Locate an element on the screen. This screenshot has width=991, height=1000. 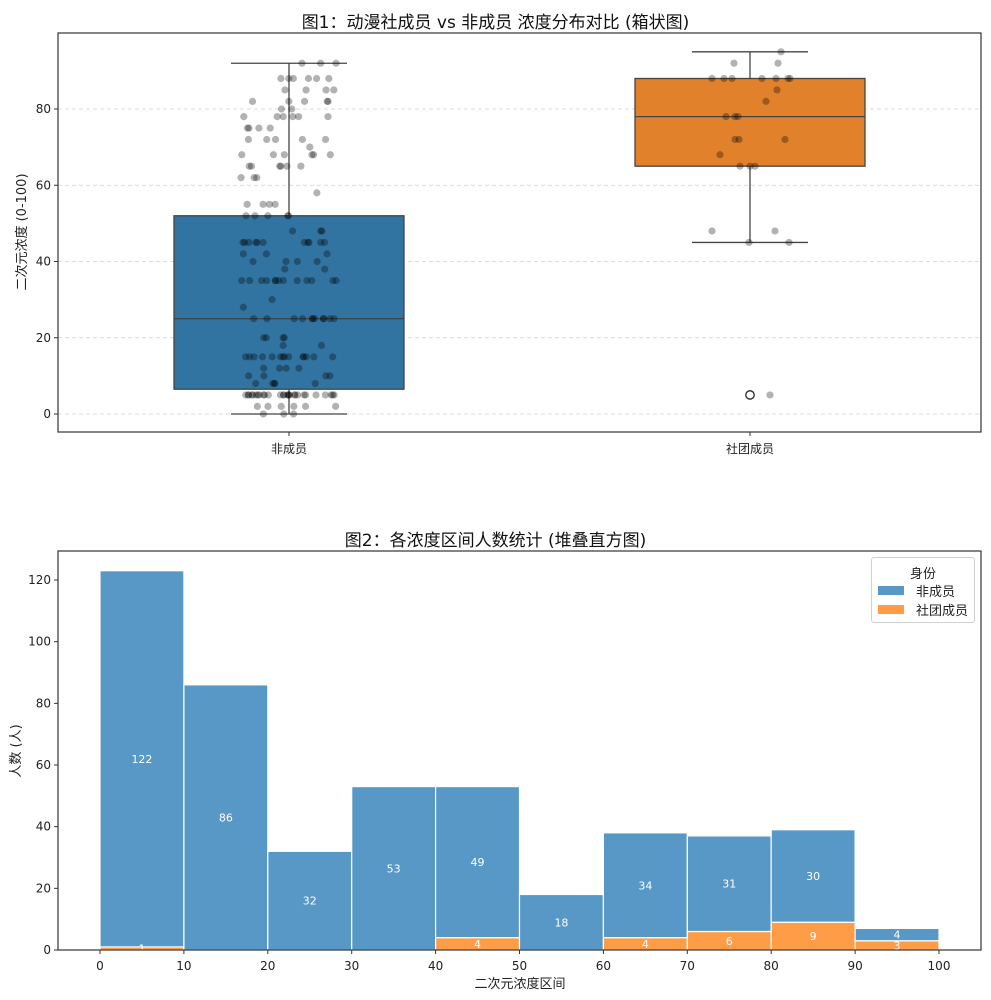
bar-value-label: 1 is located at coordinates (141, 948).